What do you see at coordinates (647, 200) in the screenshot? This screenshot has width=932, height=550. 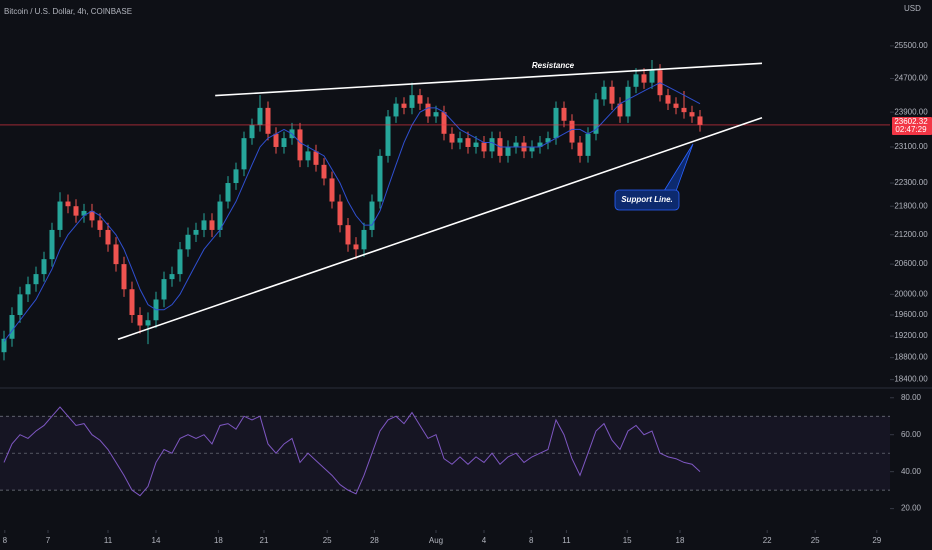 I see `callout-box` at bounding box center [647, 200].